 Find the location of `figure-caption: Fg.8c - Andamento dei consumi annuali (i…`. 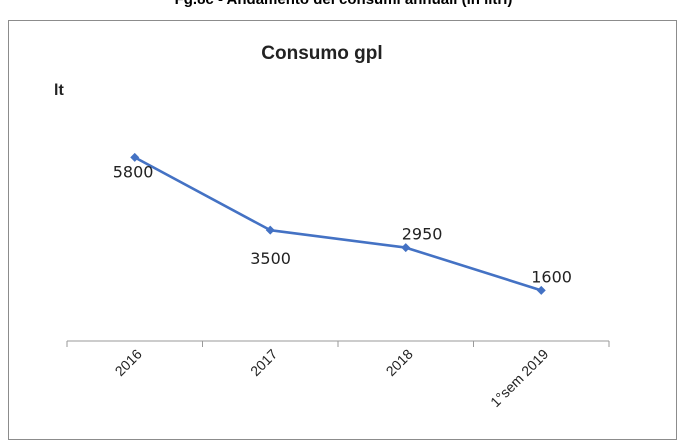

figure-caption: Fg.8c - Andamento dei consumi annuali (i… is located at coordinates (343, 4).